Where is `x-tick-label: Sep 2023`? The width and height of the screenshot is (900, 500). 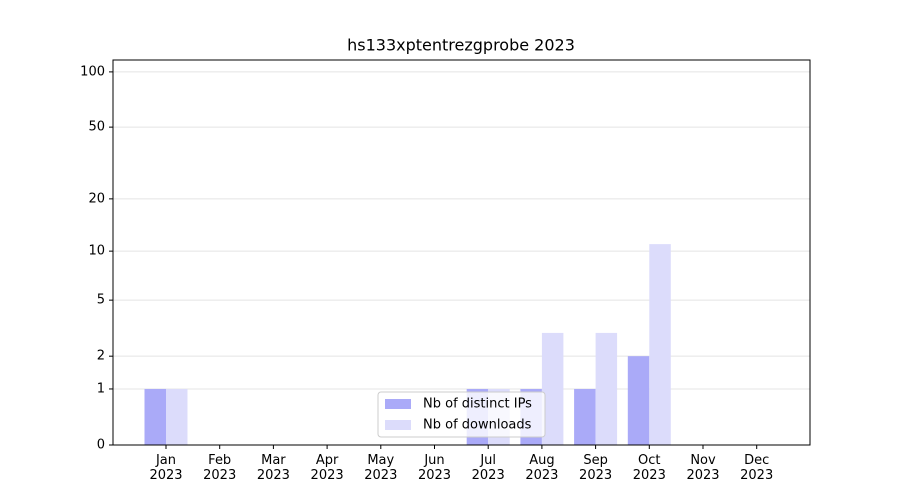
x-tick-label: Sep 2023 is located at coordinates (596, 468).